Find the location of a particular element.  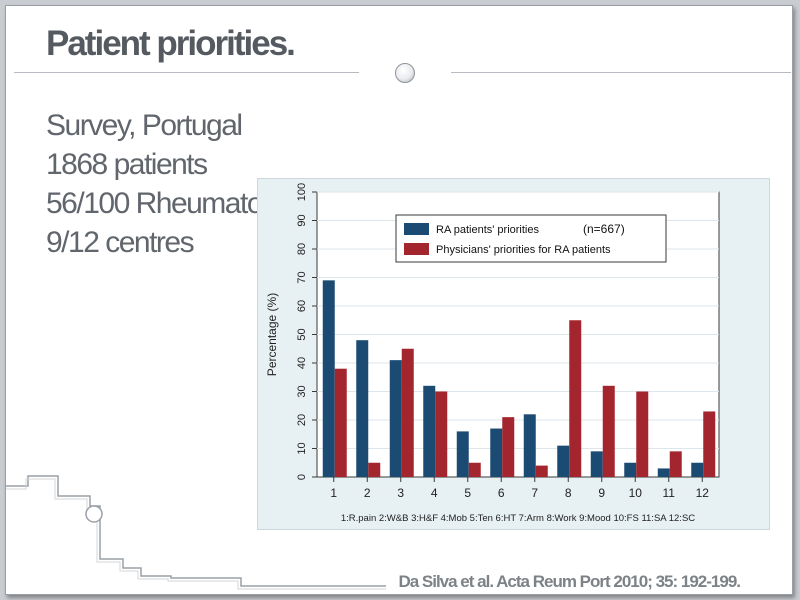

y-tick-label: 30 is located at coordinates (302, 391).